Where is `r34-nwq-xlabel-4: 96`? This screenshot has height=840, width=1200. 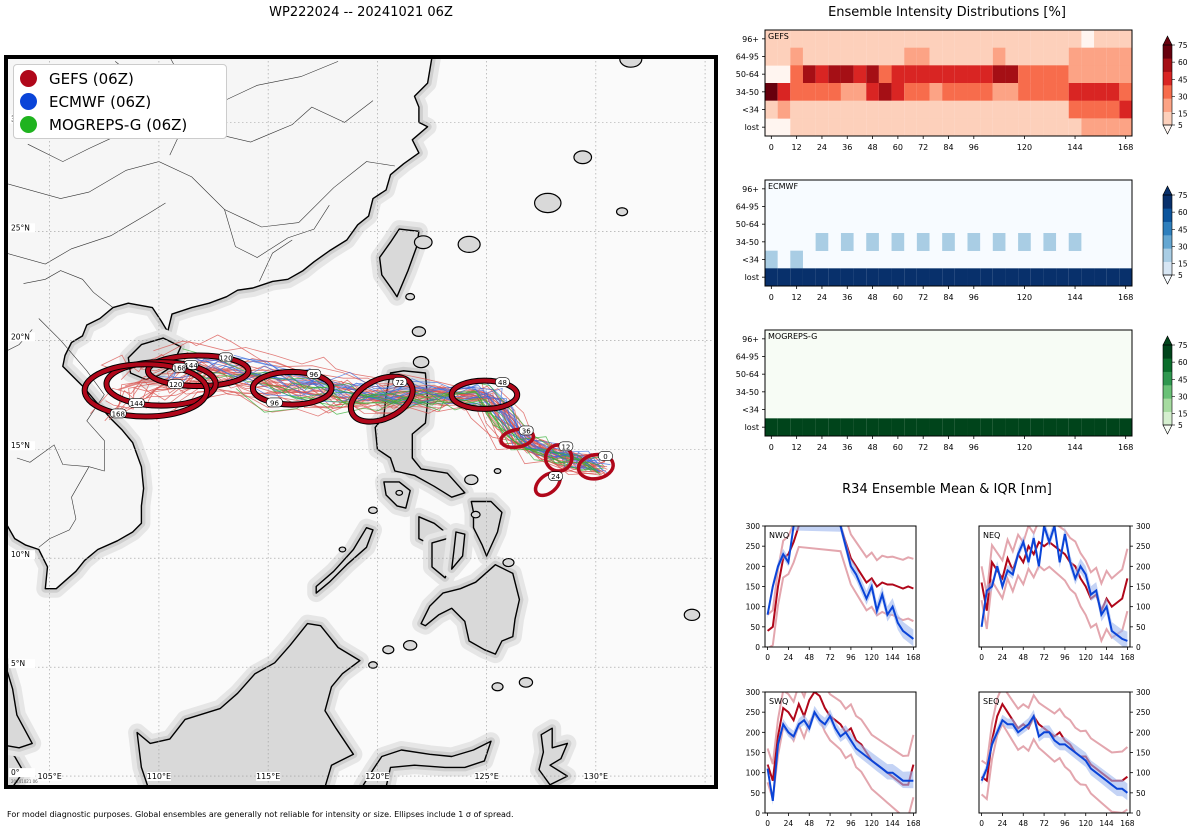
r34-nwq-xlabel-4: 96 is located at coordinates (851, 657).